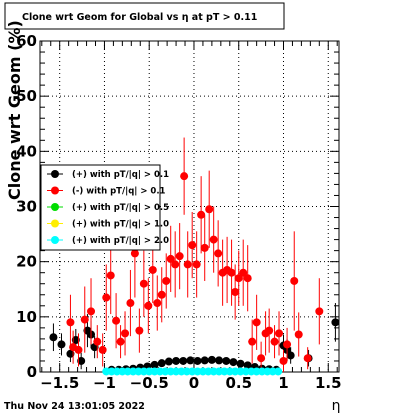 Image resolution: width=400 pixels, height=414 pixels. What do you see at coordinates (328, 383) in the screenshot?
I see `x-tick-label: 1.5` at bounding box center [328, 383].